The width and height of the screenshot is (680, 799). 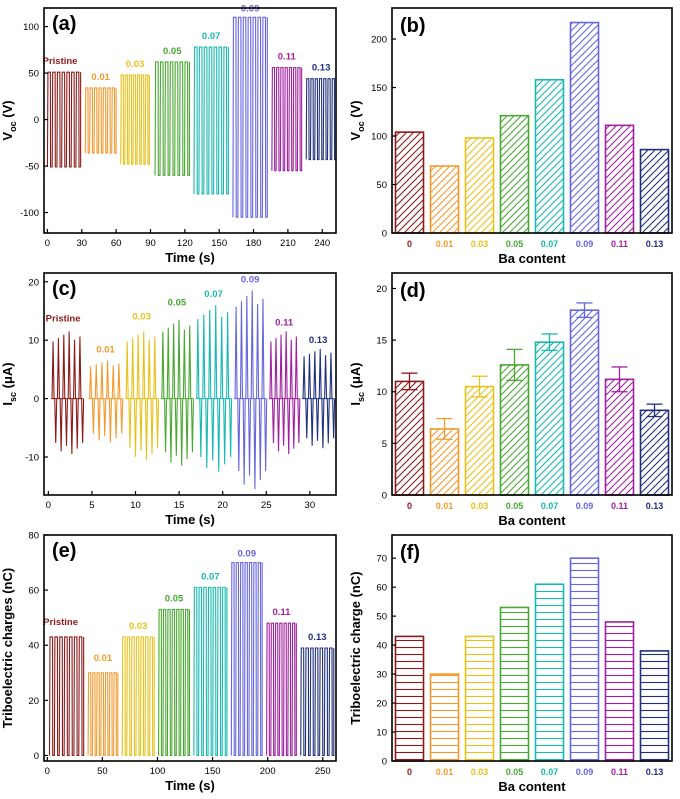 I want to click on category-label: 0.03, so click(x=480, y=244).